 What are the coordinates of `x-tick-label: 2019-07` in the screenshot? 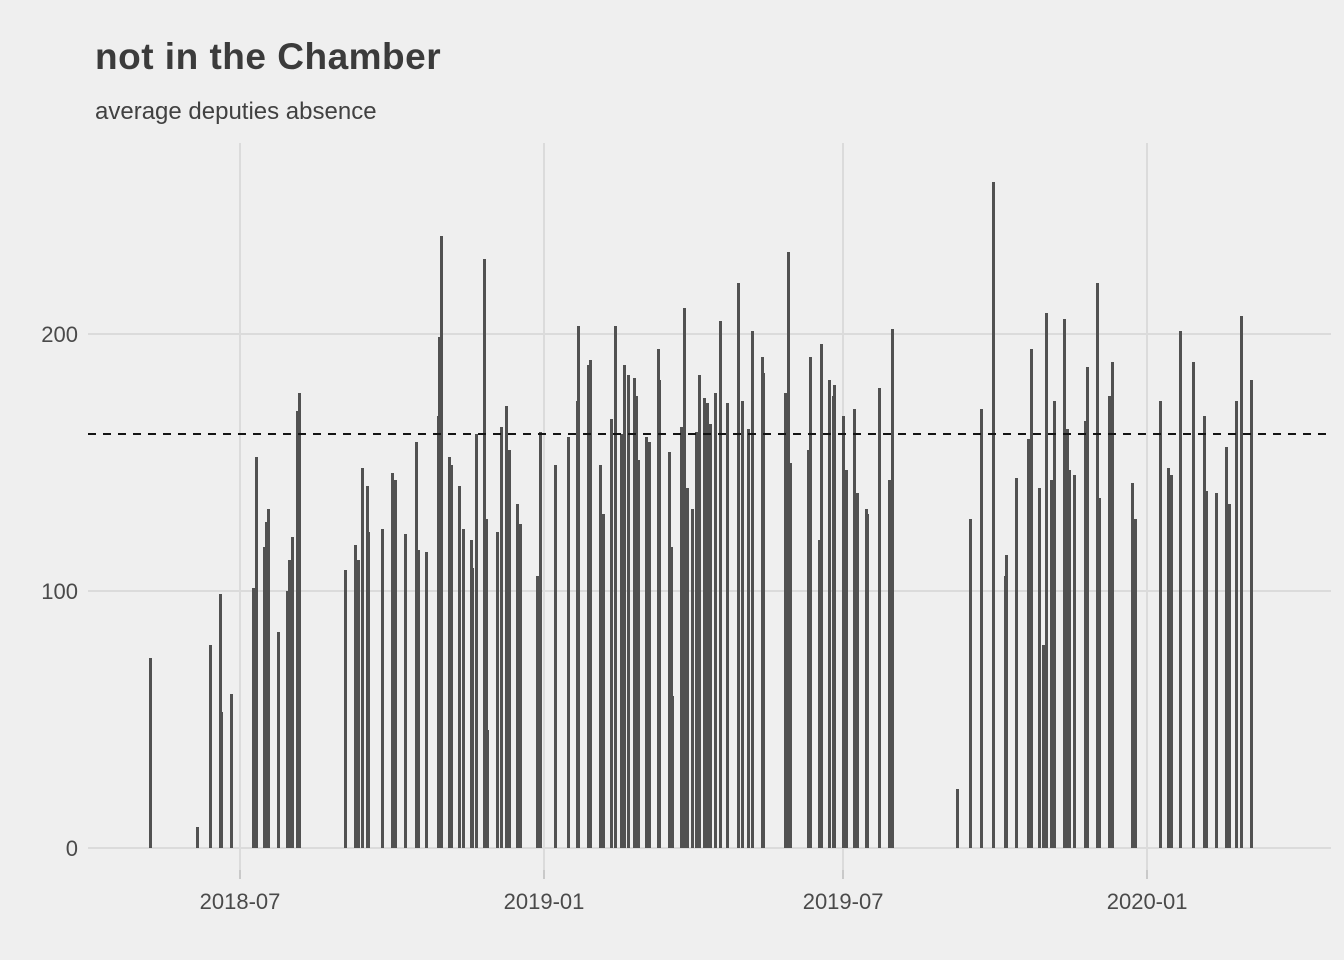 It's located at (843, 901).